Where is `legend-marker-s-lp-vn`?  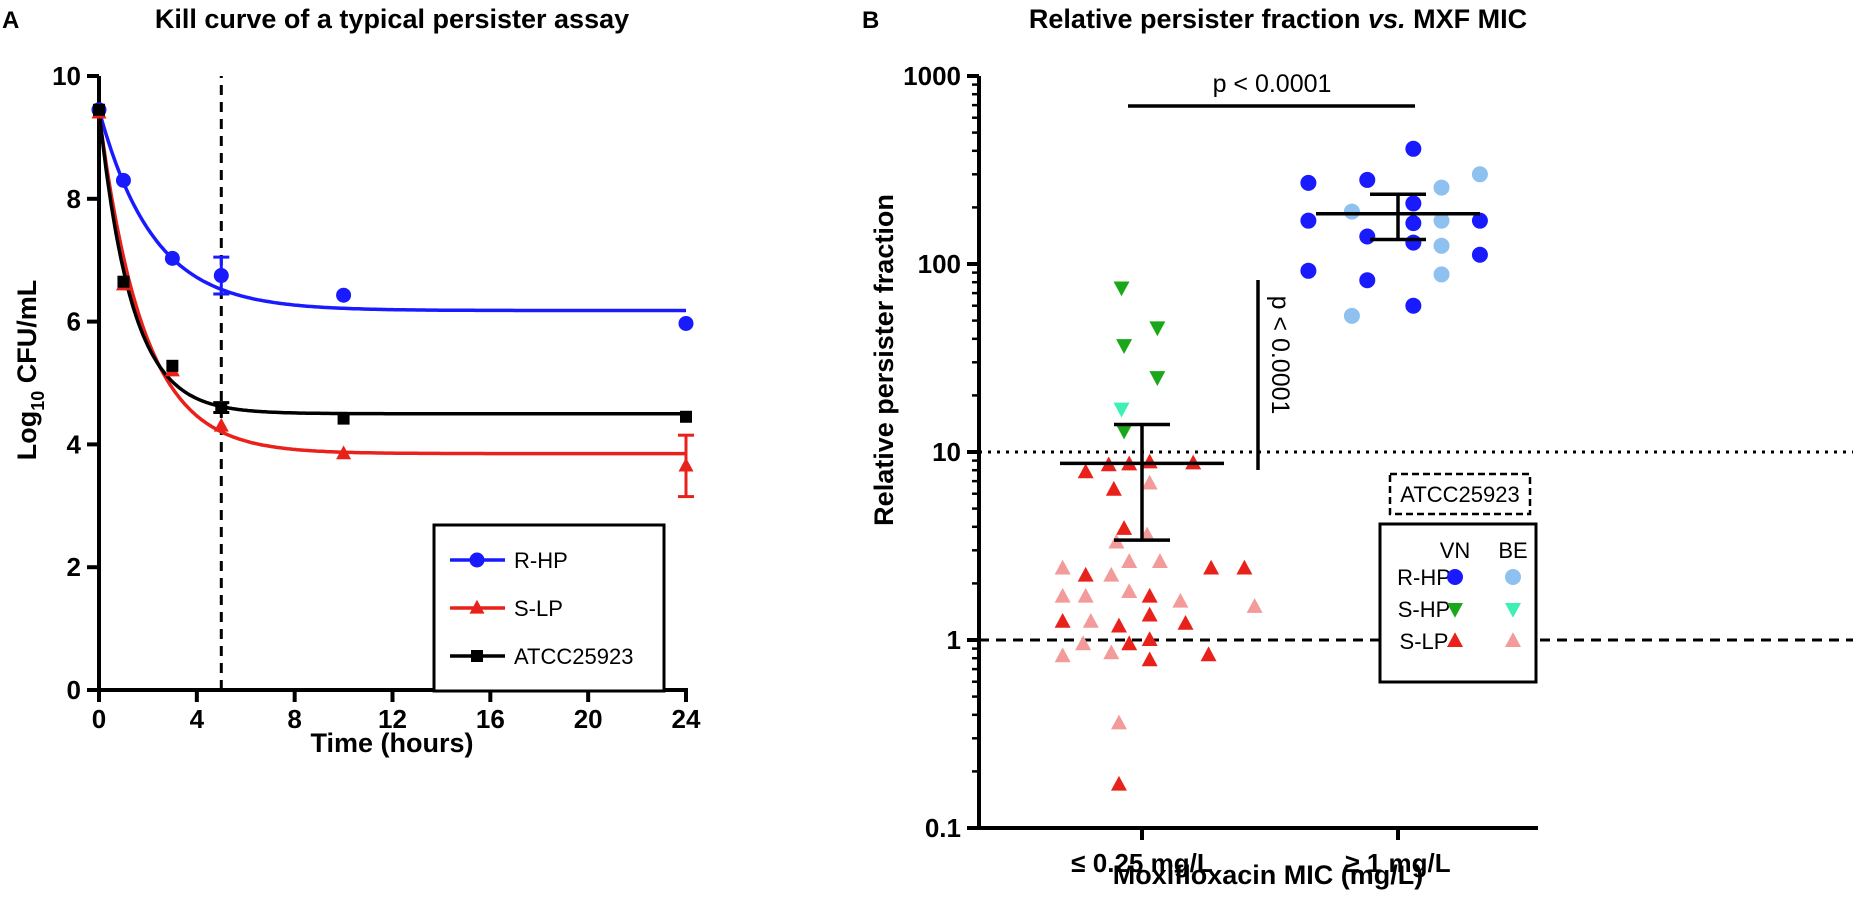 legend-marker-s-lp-vn is located at coordinates (1455, 639).